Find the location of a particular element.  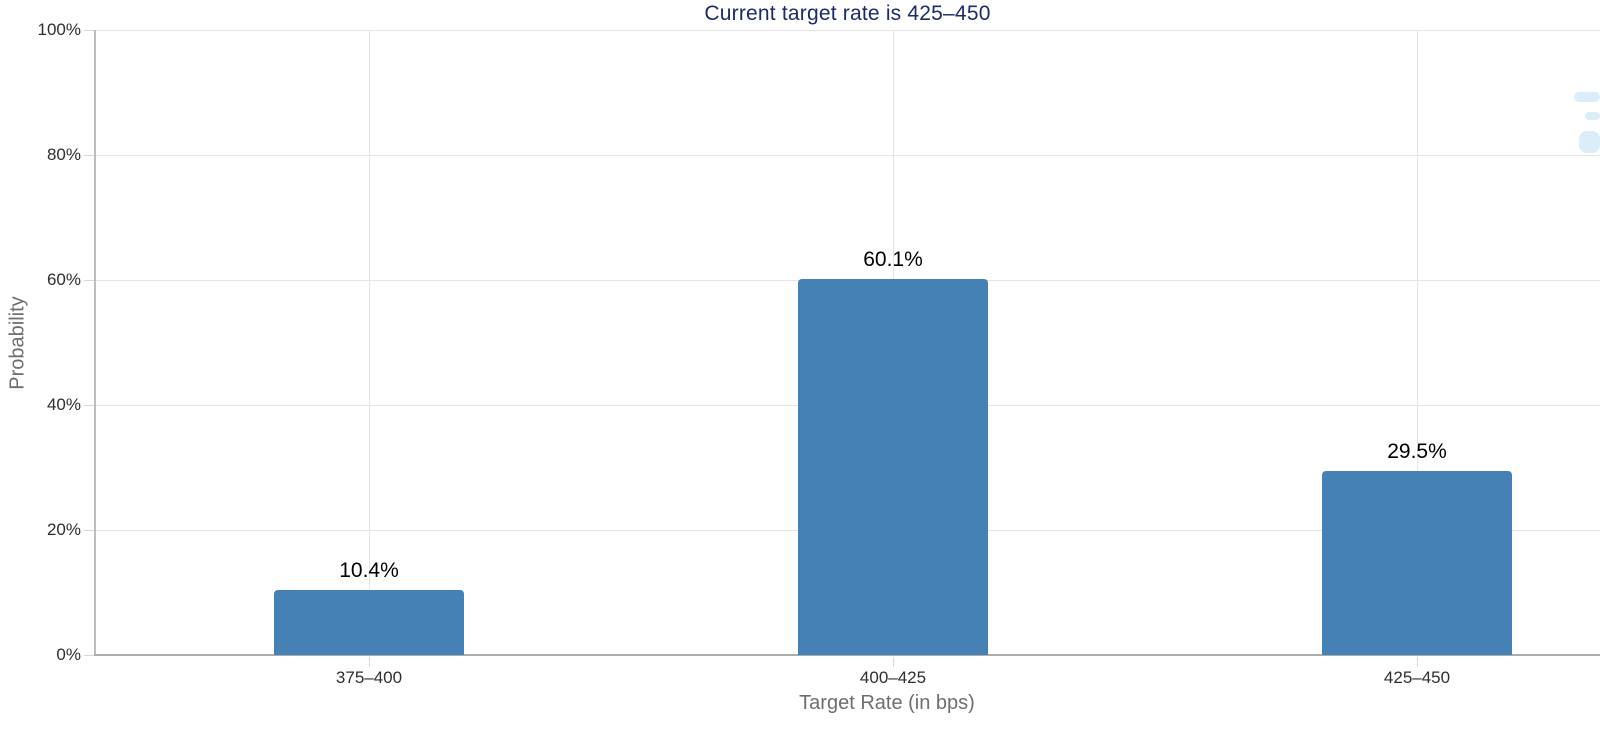

y-tick-label: 40% is located at coordinates (63, 404).